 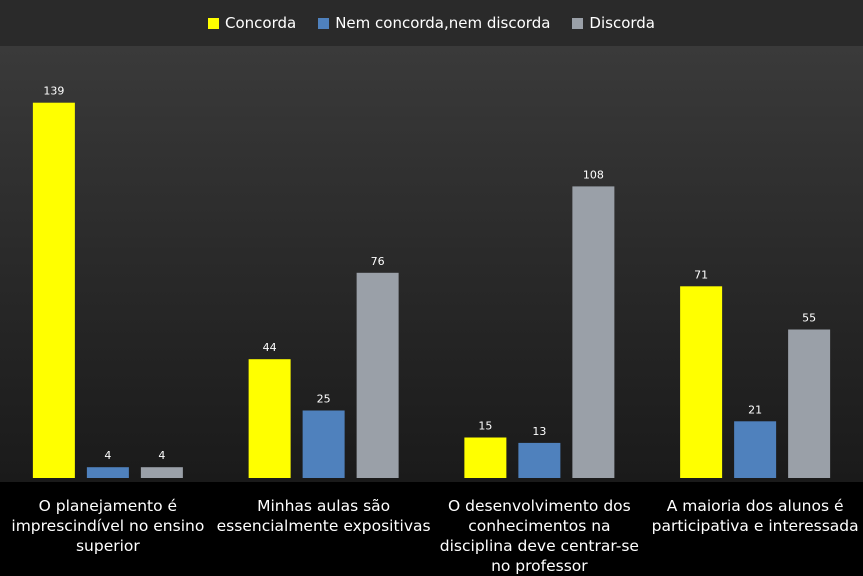 What do you see at coordinates (378, 261) in the screenshot?
I see `value-label-2-series-3: 76` at bounding box center [378, 261].